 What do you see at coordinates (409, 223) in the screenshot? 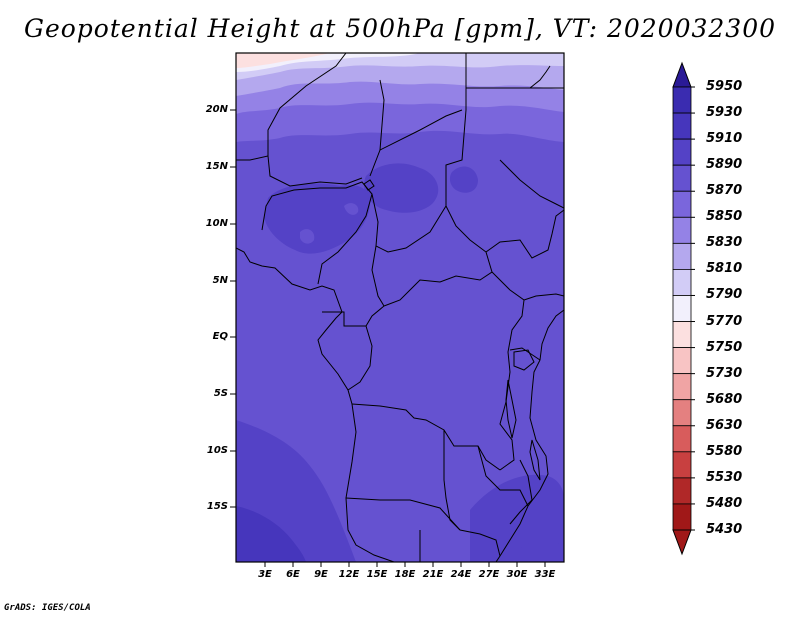
I see `border-chad-car` at bounding box center [409, 223].